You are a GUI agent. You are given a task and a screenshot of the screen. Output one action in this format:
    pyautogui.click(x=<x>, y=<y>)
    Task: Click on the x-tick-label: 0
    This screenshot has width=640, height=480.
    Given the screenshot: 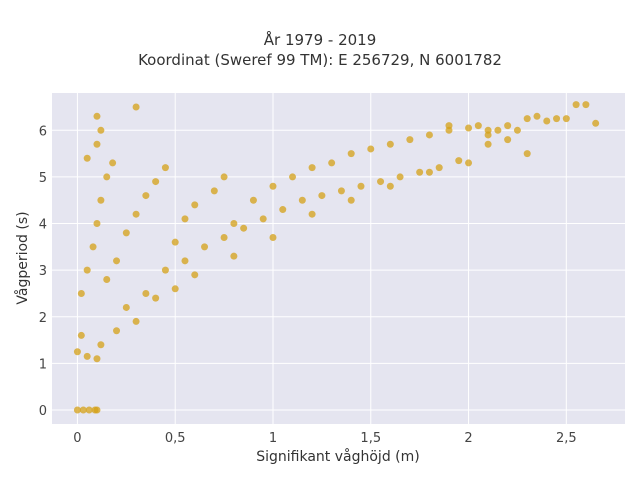 What is the action you would take?
    pyautogui.click(x=77, y=438)
    